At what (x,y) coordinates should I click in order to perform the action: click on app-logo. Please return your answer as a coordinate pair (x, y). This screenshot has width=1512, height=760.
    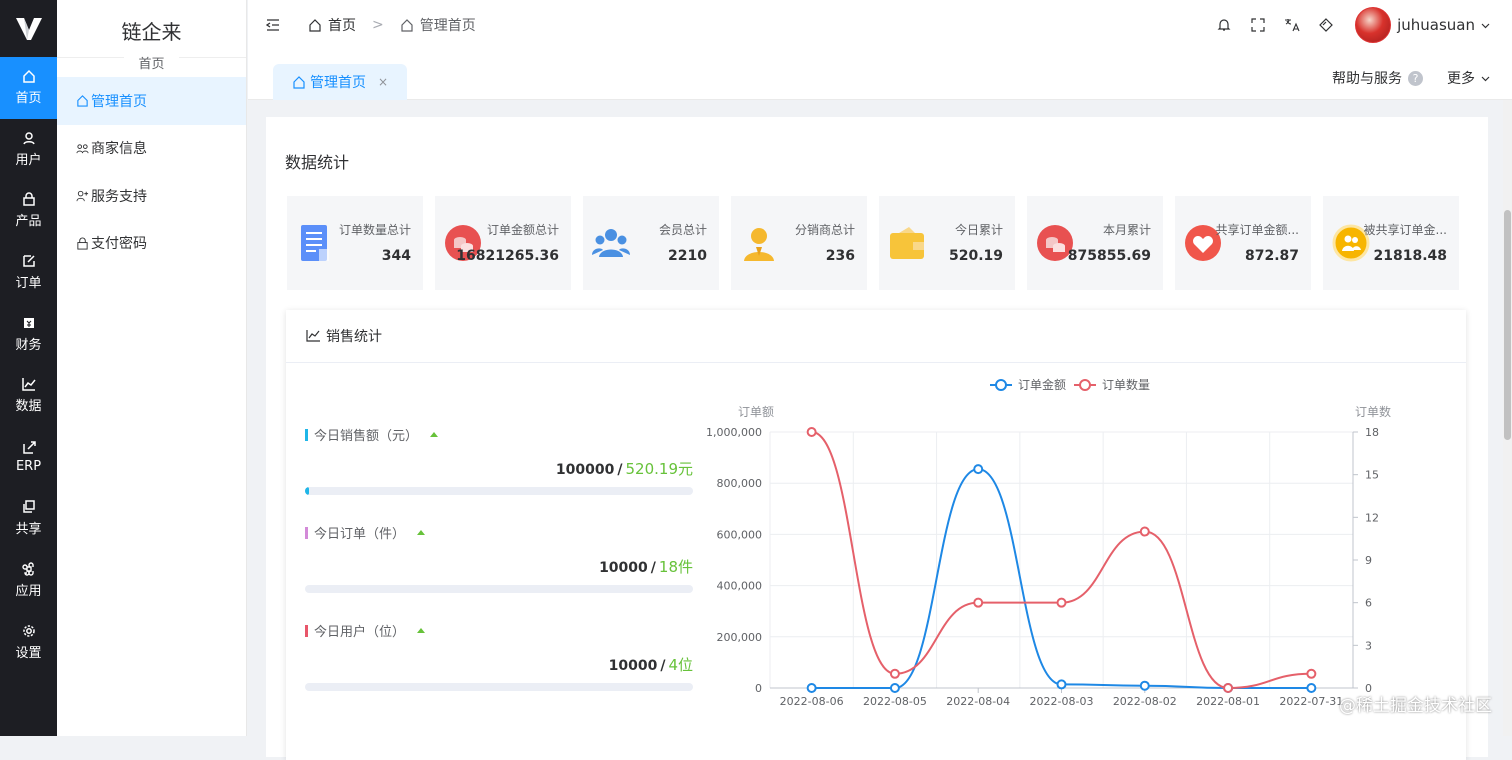
    Looking at the image, I should click on (28, 28).